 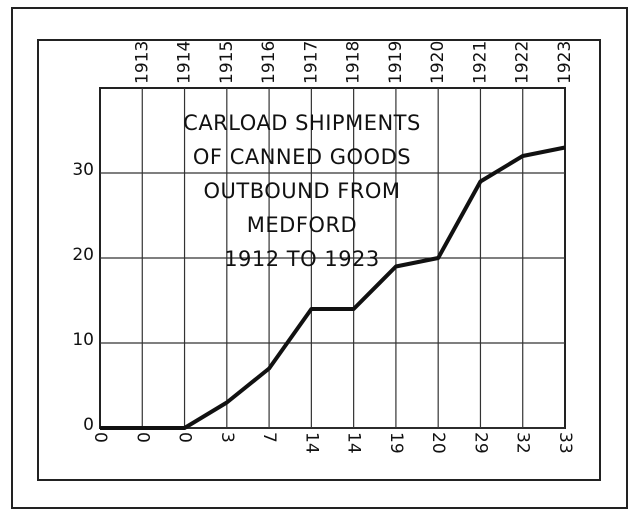 I want to click on x-tick-label: 1923, so click(x=565, y=62).